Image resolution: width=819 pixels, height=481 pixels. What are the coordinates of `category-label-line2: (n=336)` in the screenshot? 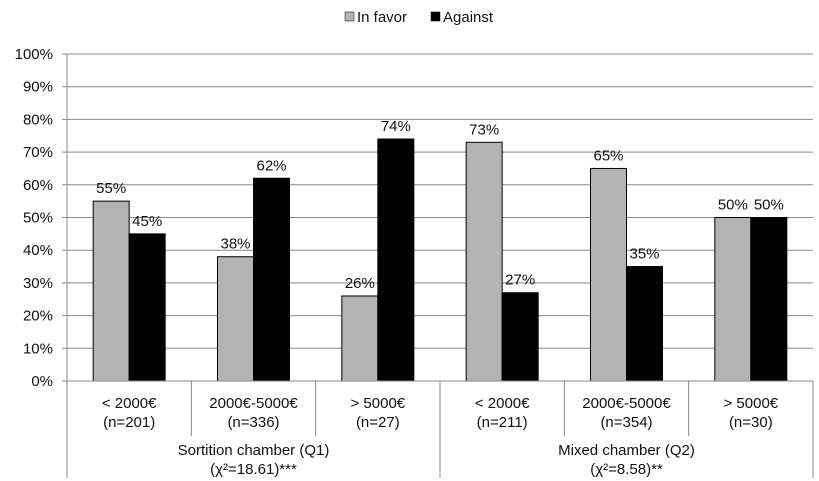 It's located at (253, 422).